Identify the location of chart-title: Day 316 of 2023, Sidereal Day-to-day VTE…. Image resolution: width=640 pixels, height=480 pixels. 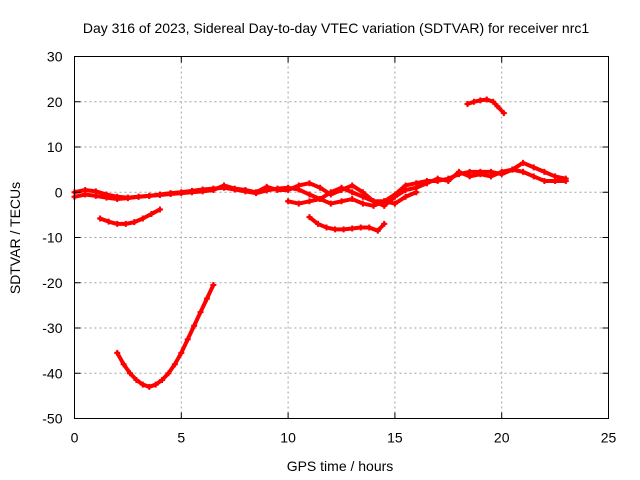
(336, 28).